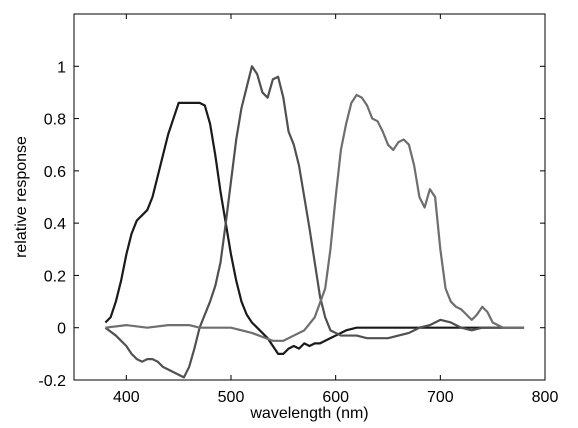  I want to click on x-tick-label: 400, so click(126, 397).